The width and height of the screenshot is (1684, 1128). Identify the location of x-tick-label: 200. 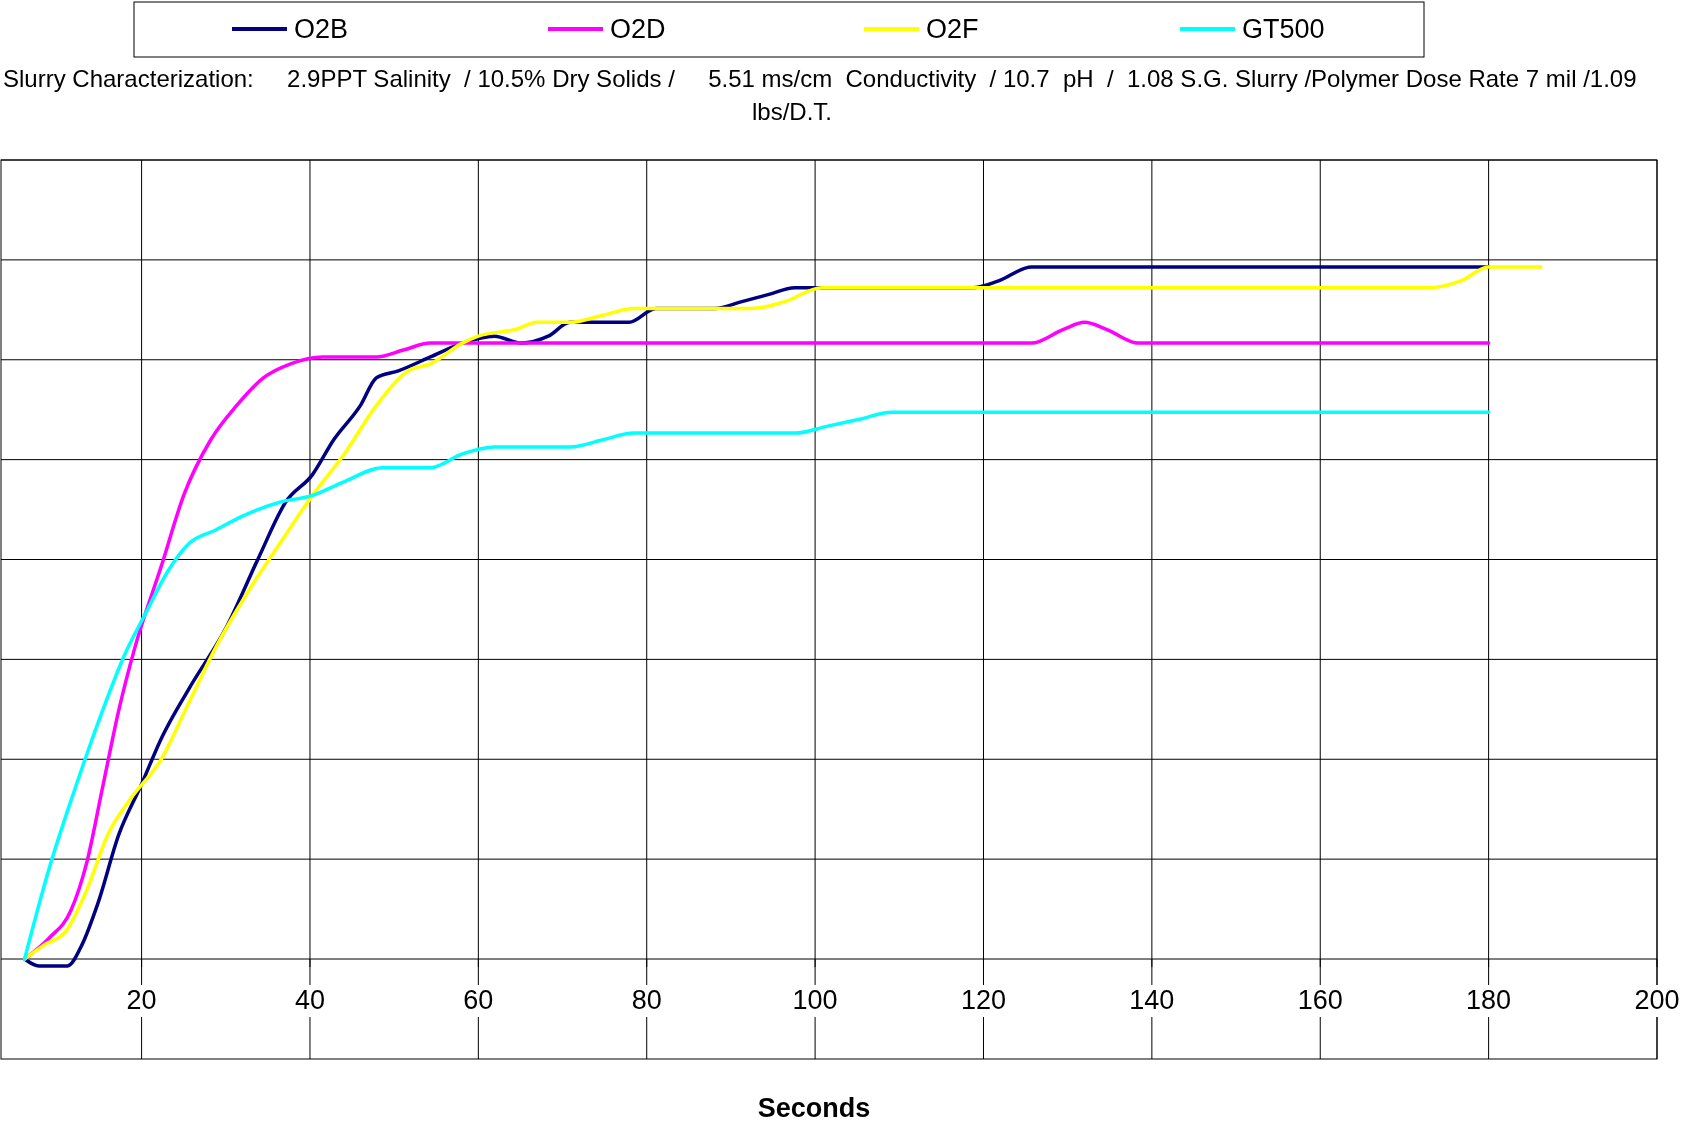
(1657, 1000).